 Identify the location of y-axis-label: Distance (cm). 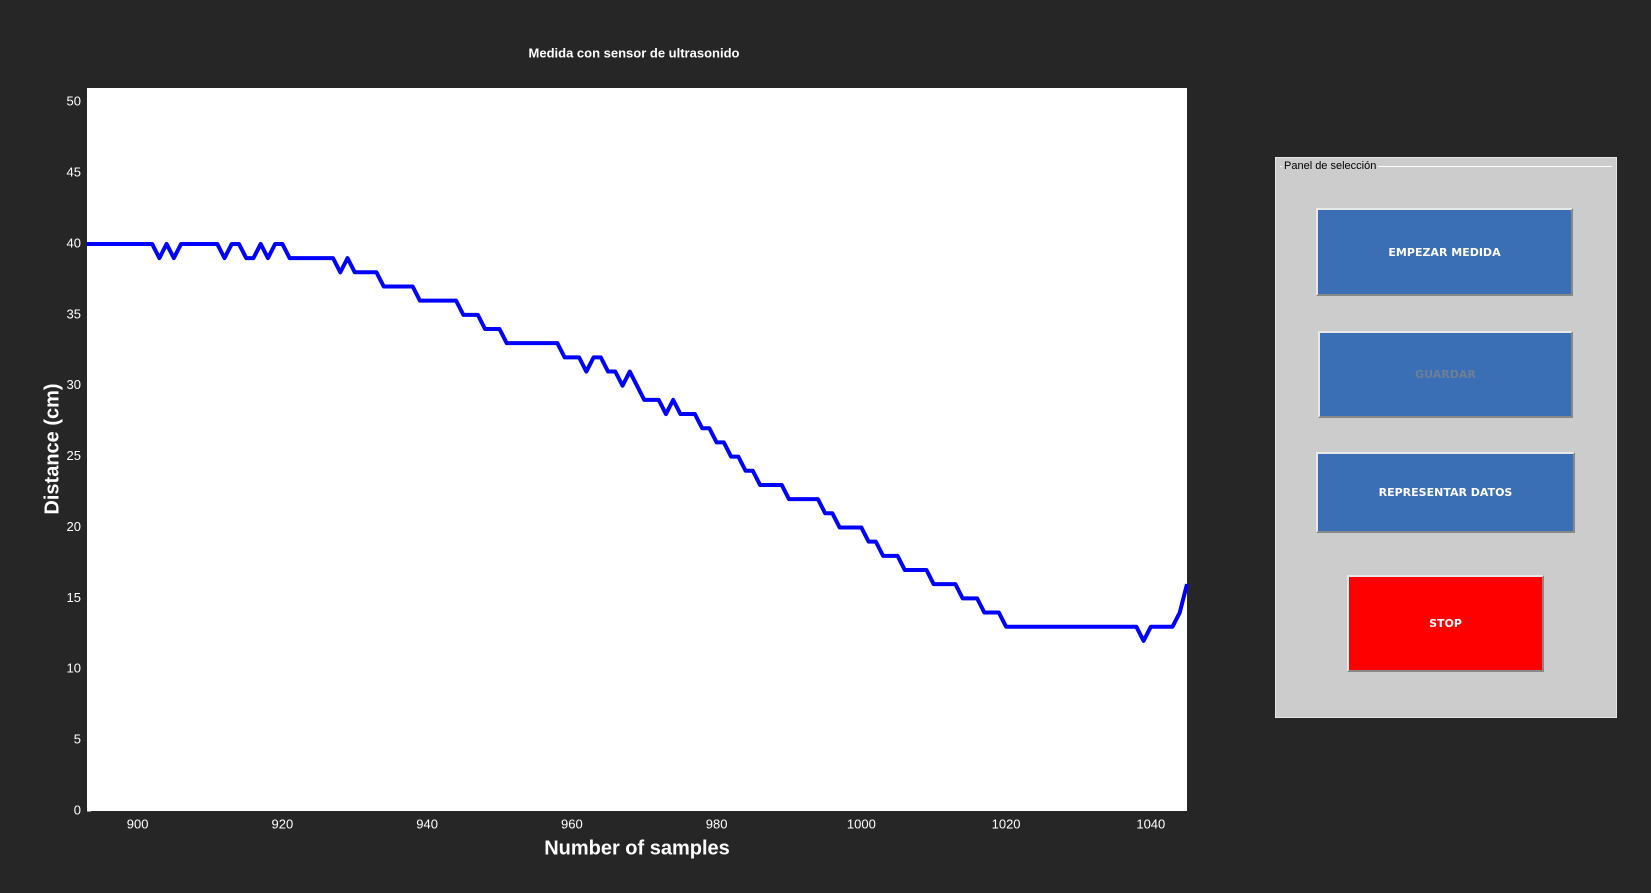
(52, 448).